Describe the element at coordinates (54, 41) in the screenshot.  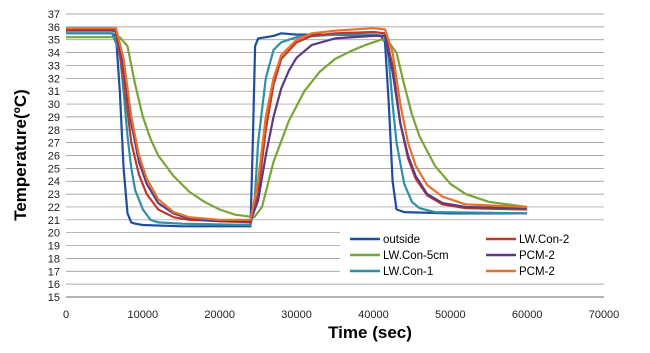
I see `y-tick-label: 35` at that location.